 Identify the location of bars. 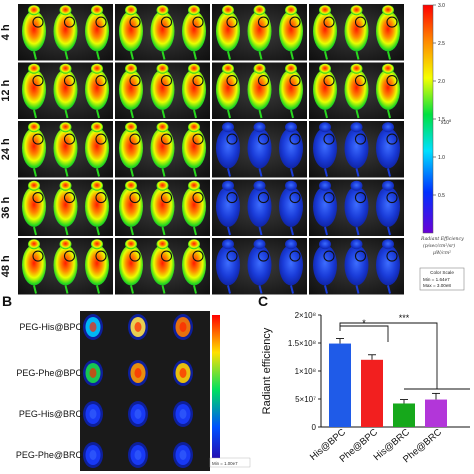
(388, 382).